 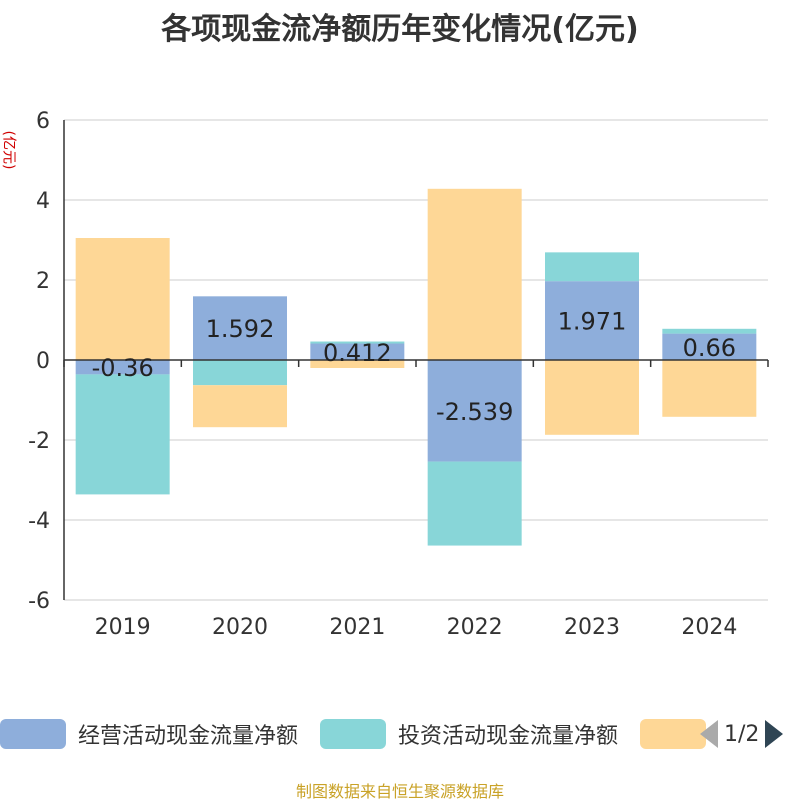 What do you see at coordinates (709, 627) in the screenshot?
I see `x-tick-label: 2024` at bounding box center [709, 627].